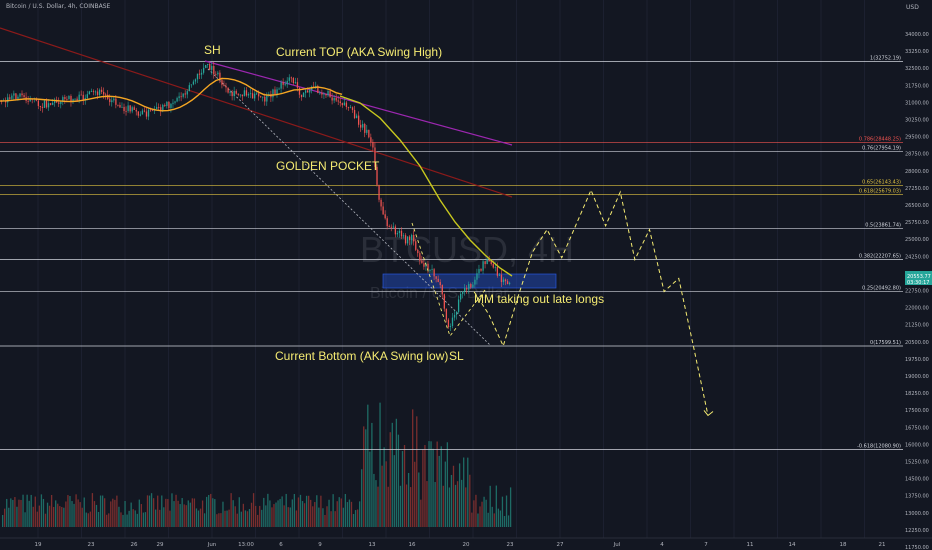 This screenshot has height=550, width=932. What do you see at coordinates (591, 302) in the screenshot?
I see `projection-dashed-path` at bounding box center [591, 302].